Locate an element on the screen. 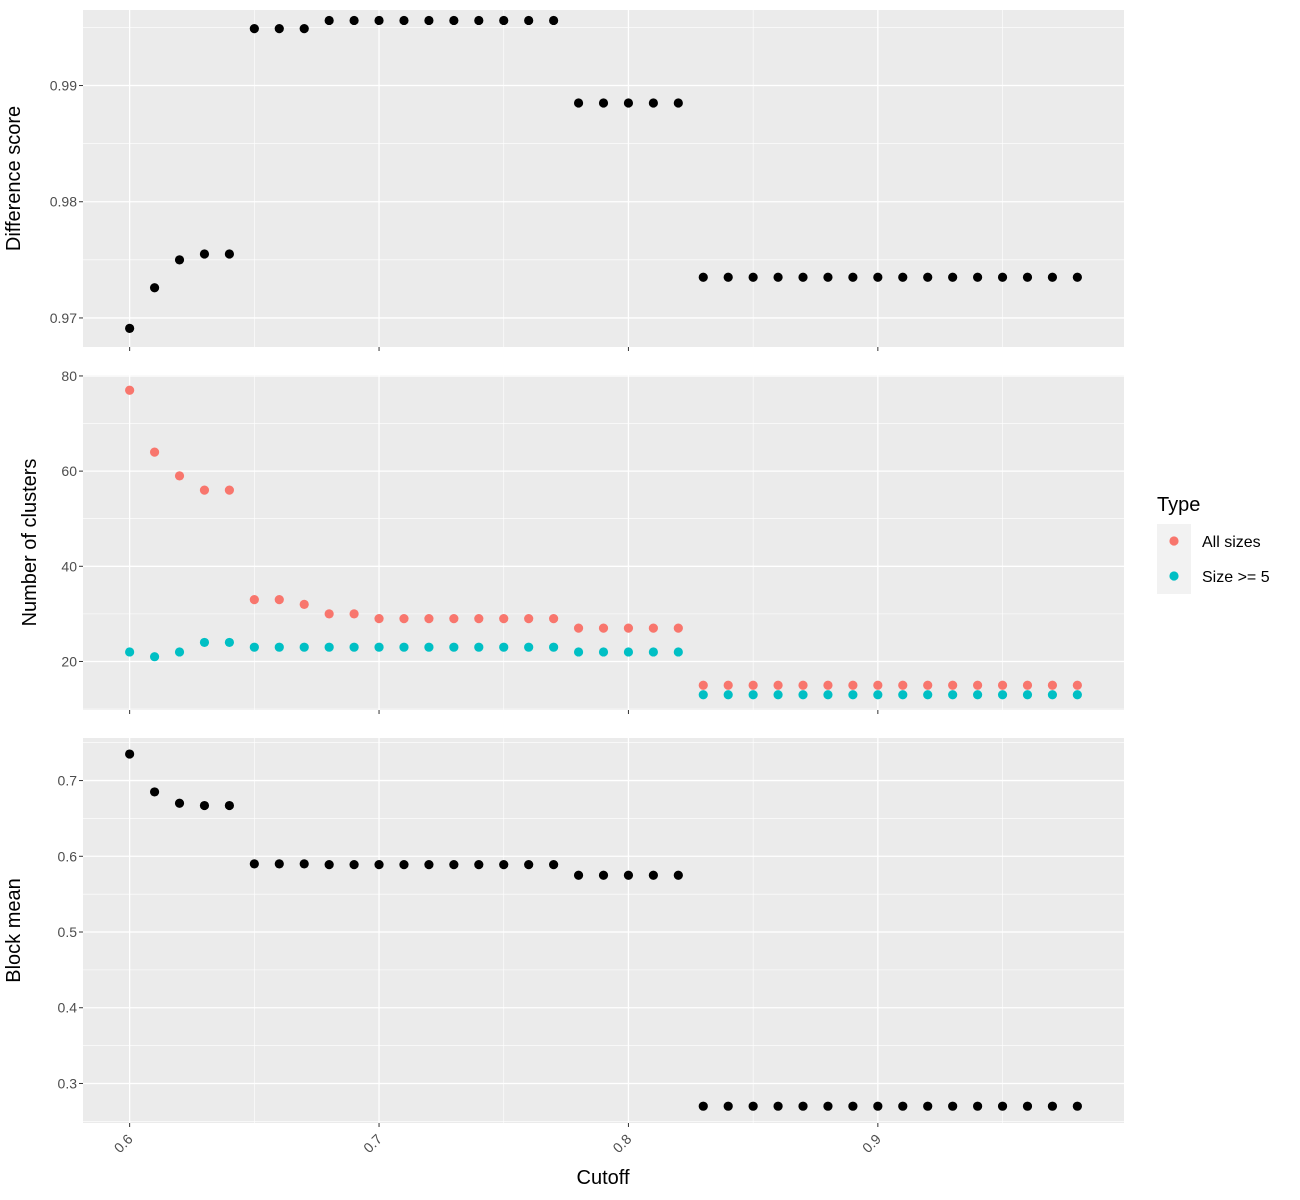 This screenshot has height=1200, width=1300. x-tick-label: 0.9 is located at coordinates (871, 1143).